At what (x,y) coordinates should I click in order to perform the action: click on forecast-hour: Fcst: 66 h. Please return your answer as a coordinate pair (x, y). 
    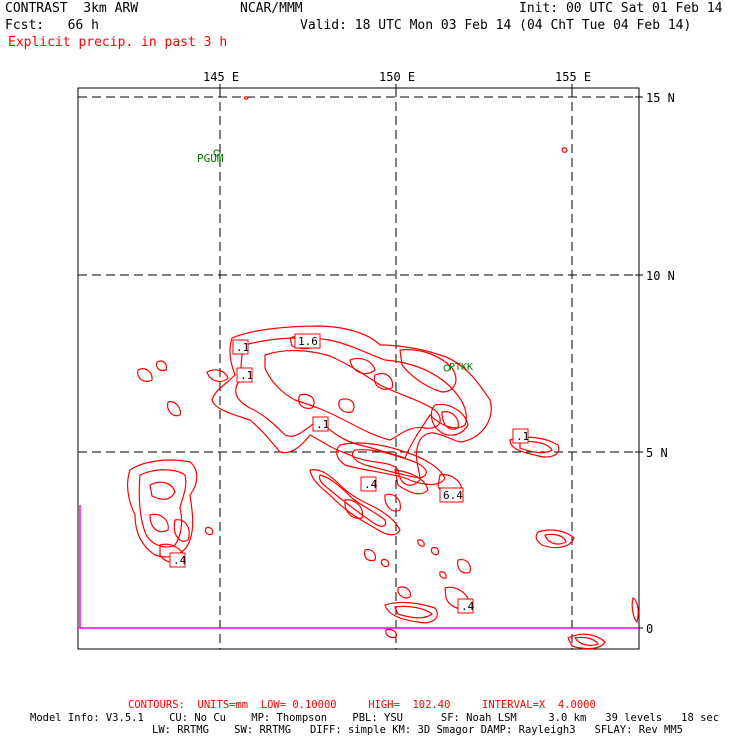
    Looking at the image, I should click on (52, 25).